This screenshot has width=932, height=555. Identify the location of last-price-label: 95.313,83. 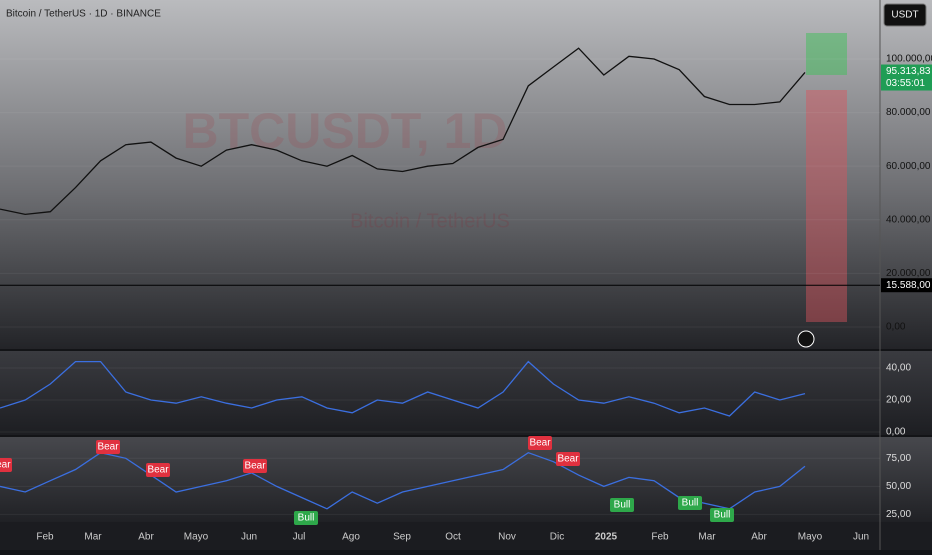
(908, 71).